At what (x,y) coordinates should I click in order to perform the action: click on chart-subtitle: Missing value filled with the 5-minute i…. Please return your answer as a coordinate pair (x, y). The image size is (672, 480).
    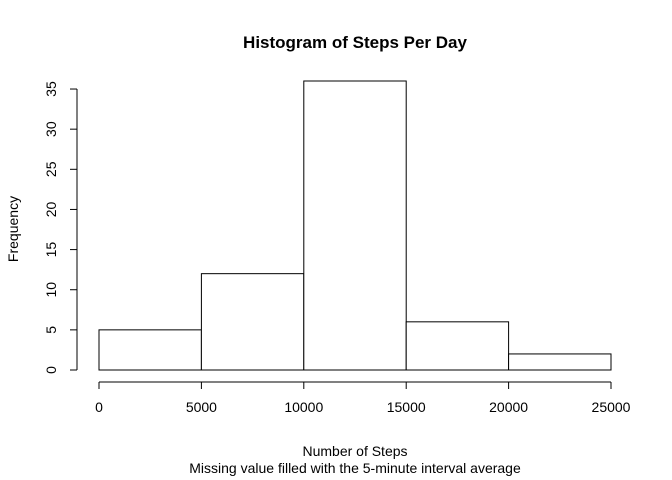
    Looking at the image, I should click on (355, 468).